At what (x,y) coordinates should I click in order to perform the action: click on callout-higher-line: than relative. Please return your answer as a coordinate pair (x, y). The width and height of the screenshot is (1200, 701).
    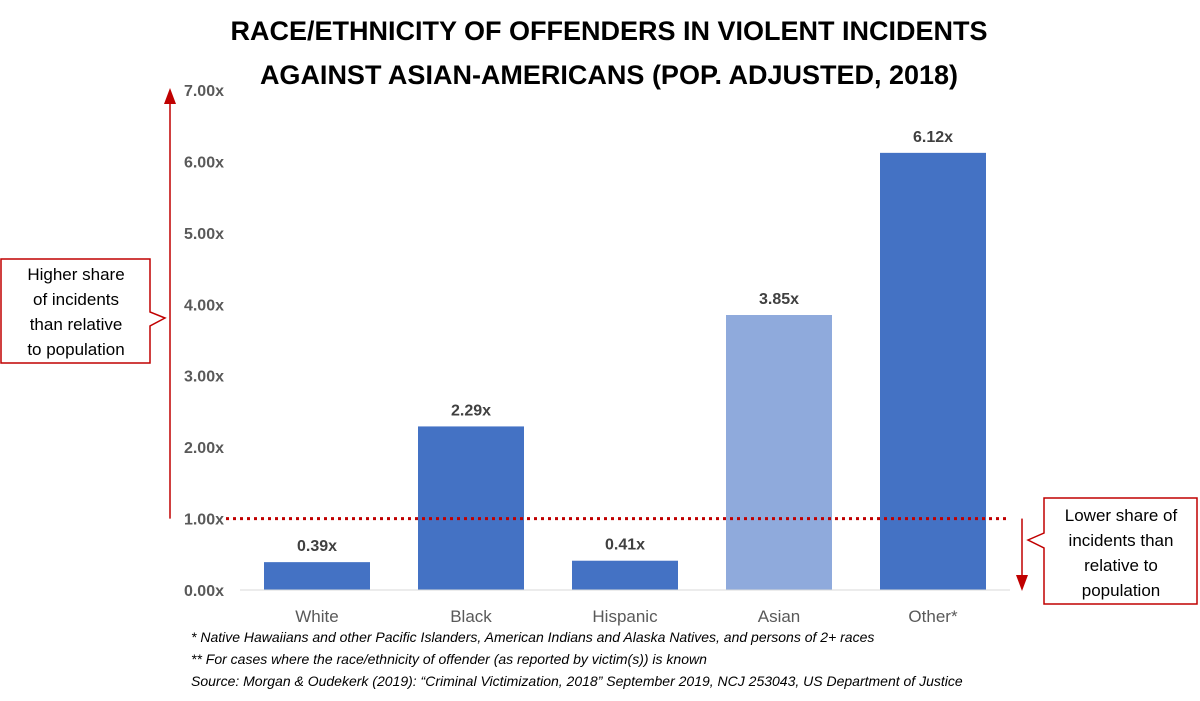
    Looking at the image, I should click on (76, 324).